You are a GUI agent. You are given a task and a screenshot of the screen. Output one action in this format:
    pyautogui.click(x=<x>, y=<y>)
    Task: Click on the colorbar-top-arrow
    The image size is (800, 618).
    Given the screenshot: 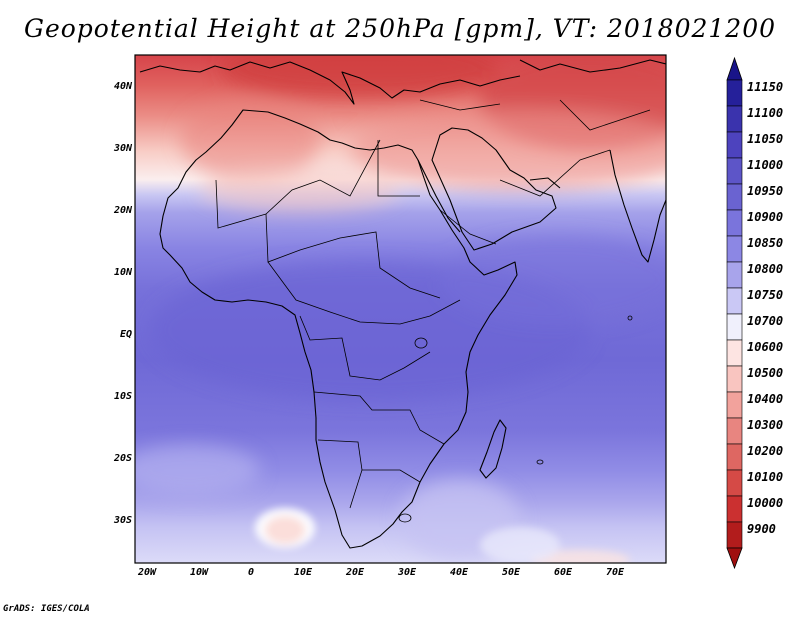 What is the action you would take?
    pyautogui.click(x=734, y=68)
    